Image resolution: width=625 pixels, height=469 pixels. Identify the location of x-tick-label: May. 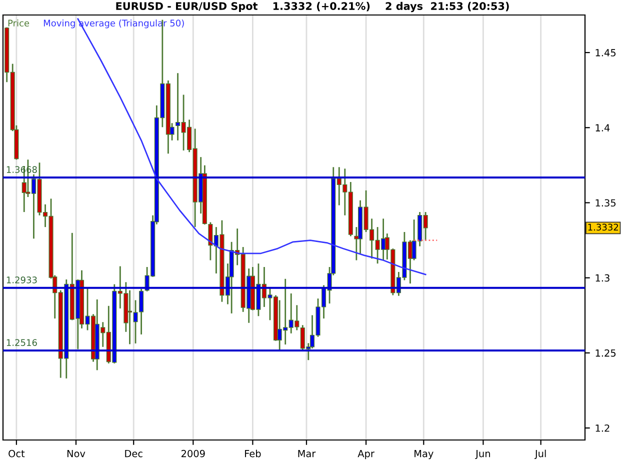
(424, 455).